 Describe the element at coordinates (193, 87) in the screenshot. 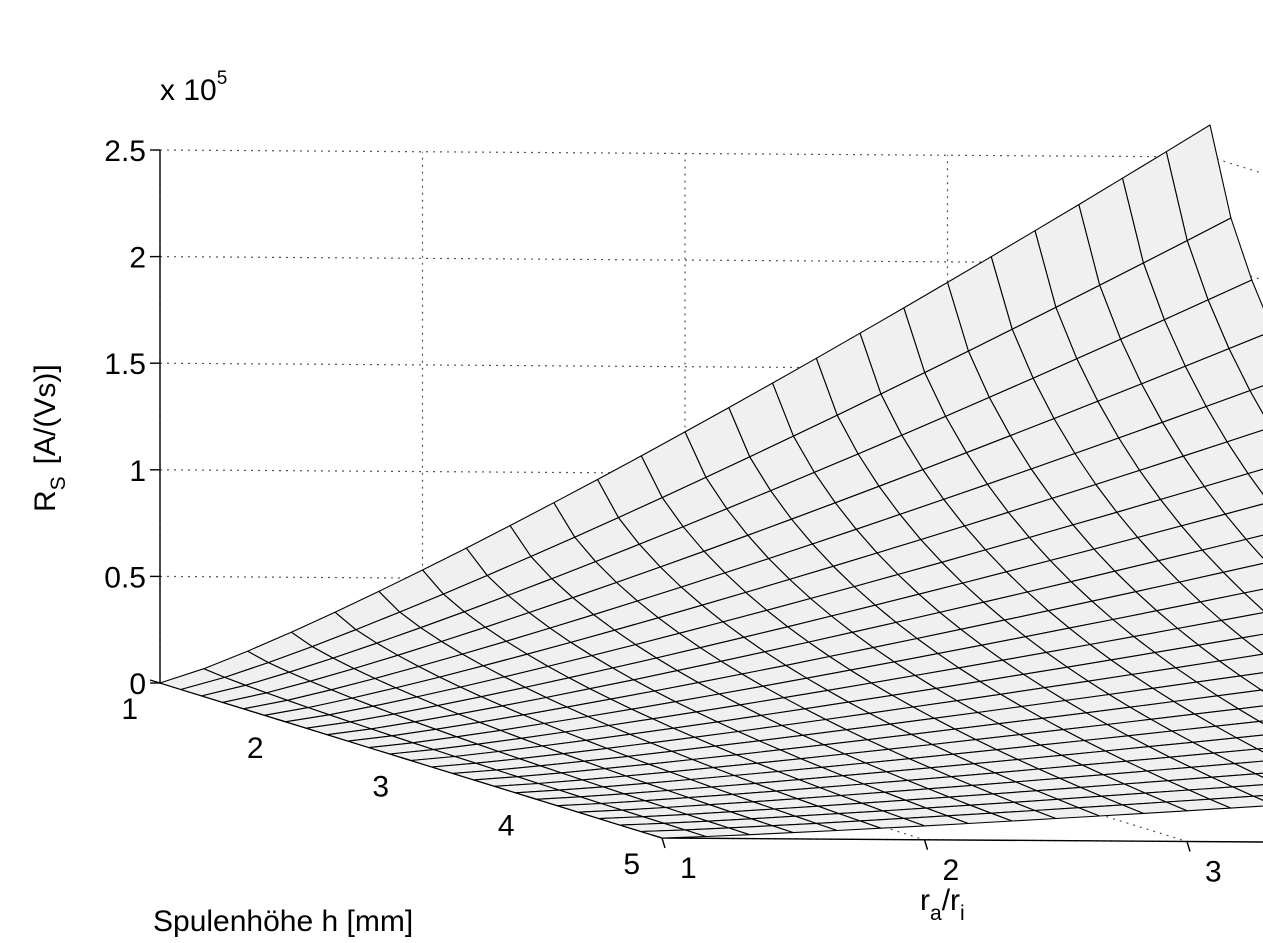

I see `z-multiplier: x 105` at that location.